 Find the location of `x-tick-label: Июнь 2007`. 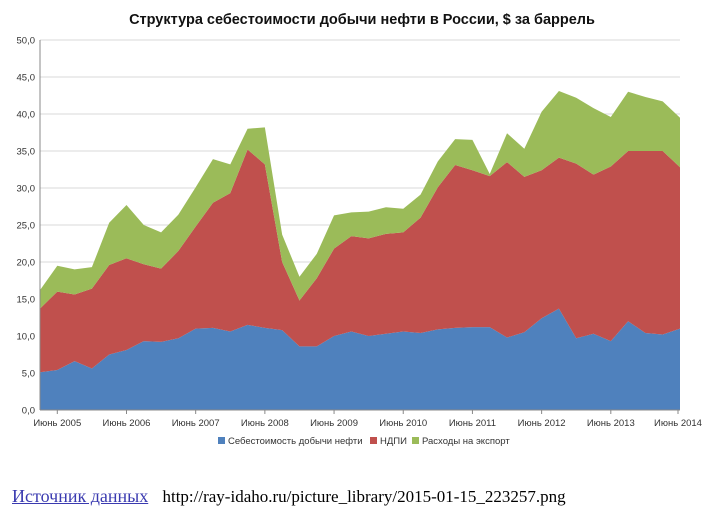

x-tick-label: Июнь 2007 is located at coordinates (196, 423).